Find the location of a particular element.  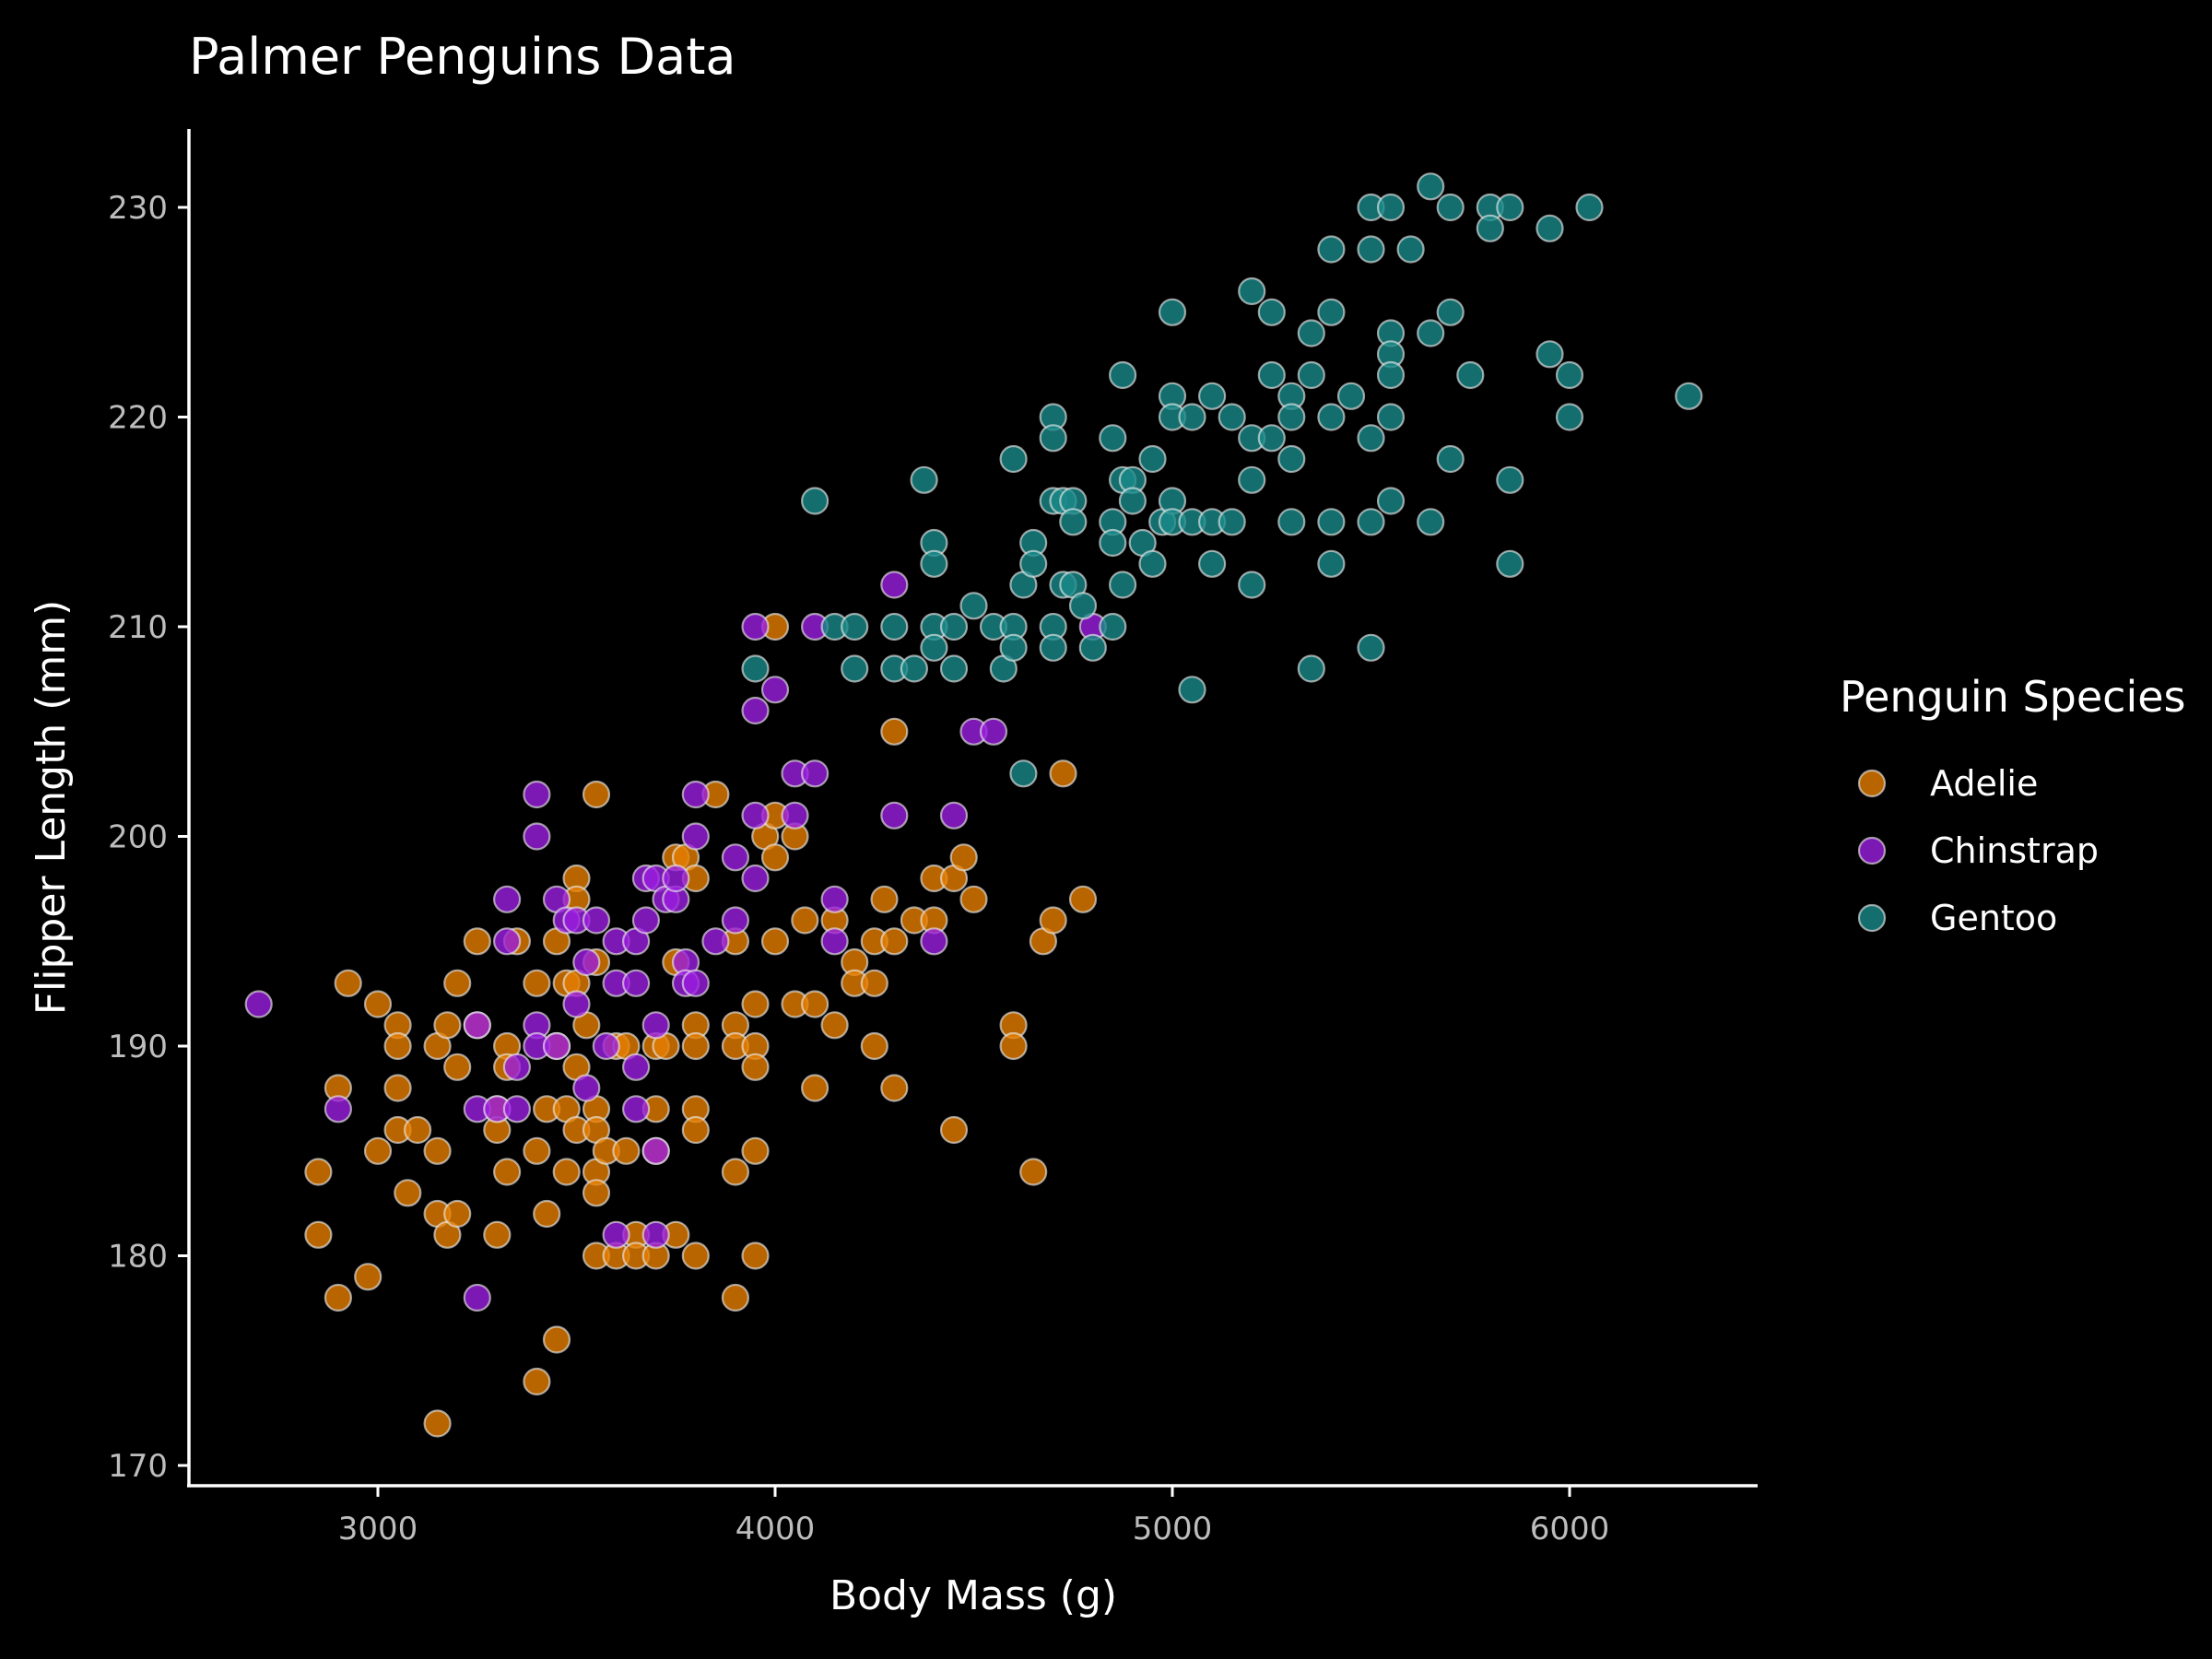

legend-key-gentoo is located at coordinates (1872, 918).